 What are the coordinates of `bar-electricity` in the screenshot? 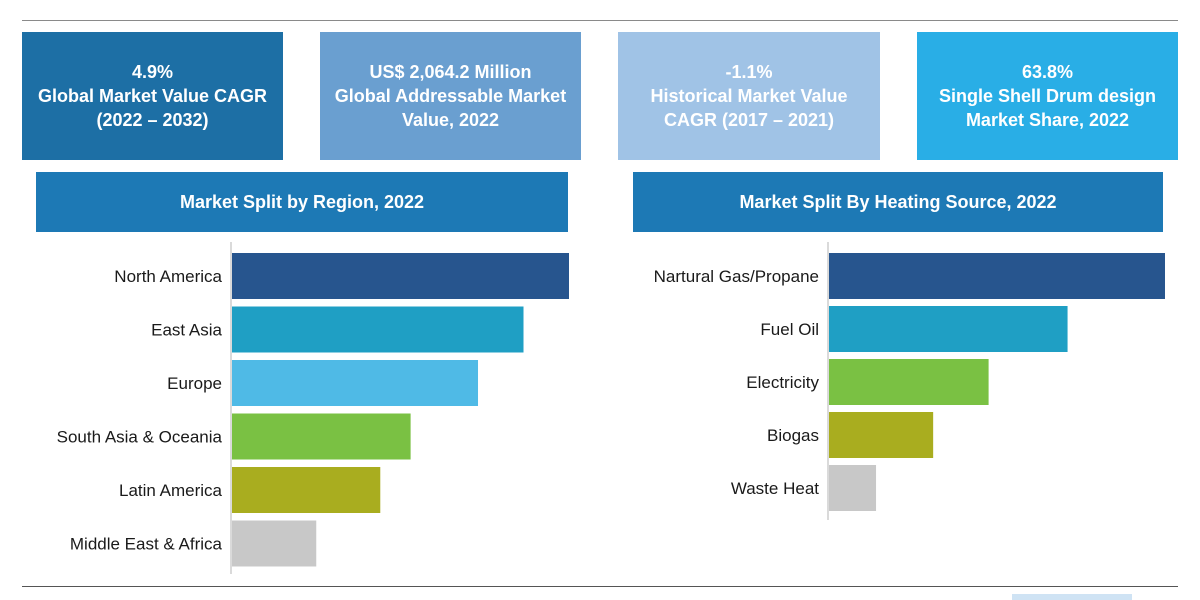 It's located at (909, 382).